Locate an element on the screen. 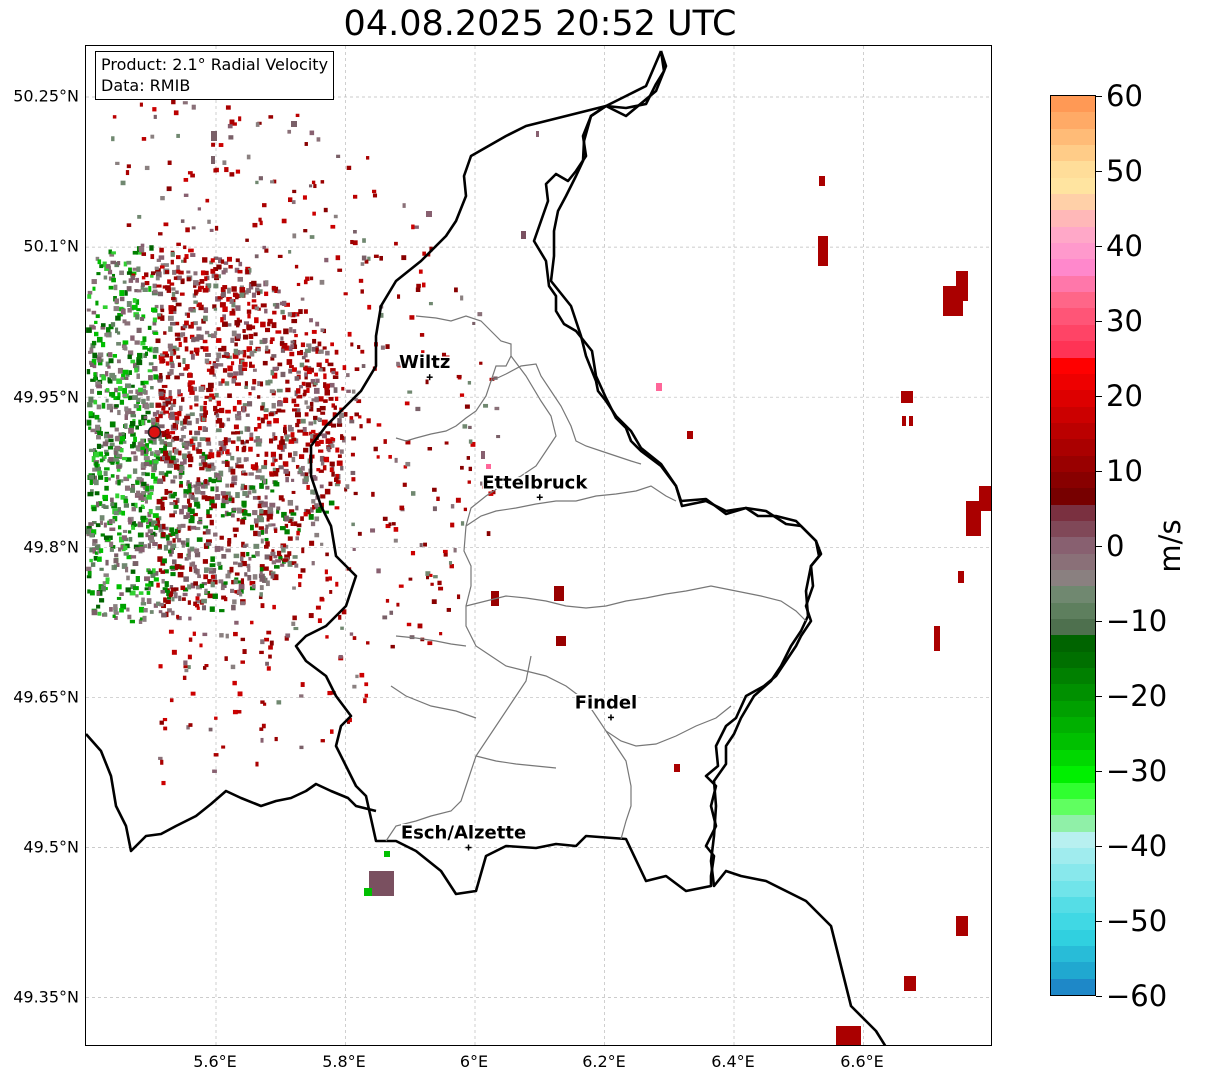 This screenshot has height=1081, width=1207. lat-tick-label: 49.95°N is located at coordinates (46, 397).